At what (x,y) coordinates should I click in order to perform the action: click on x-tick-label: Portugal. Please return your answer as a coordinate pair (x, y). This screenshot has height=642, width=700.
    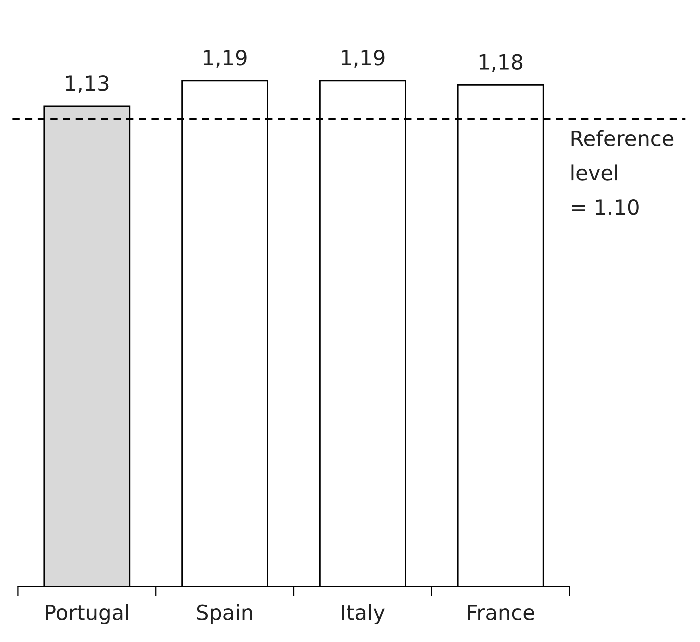
    Looking at the image, I should click on (87, 614).